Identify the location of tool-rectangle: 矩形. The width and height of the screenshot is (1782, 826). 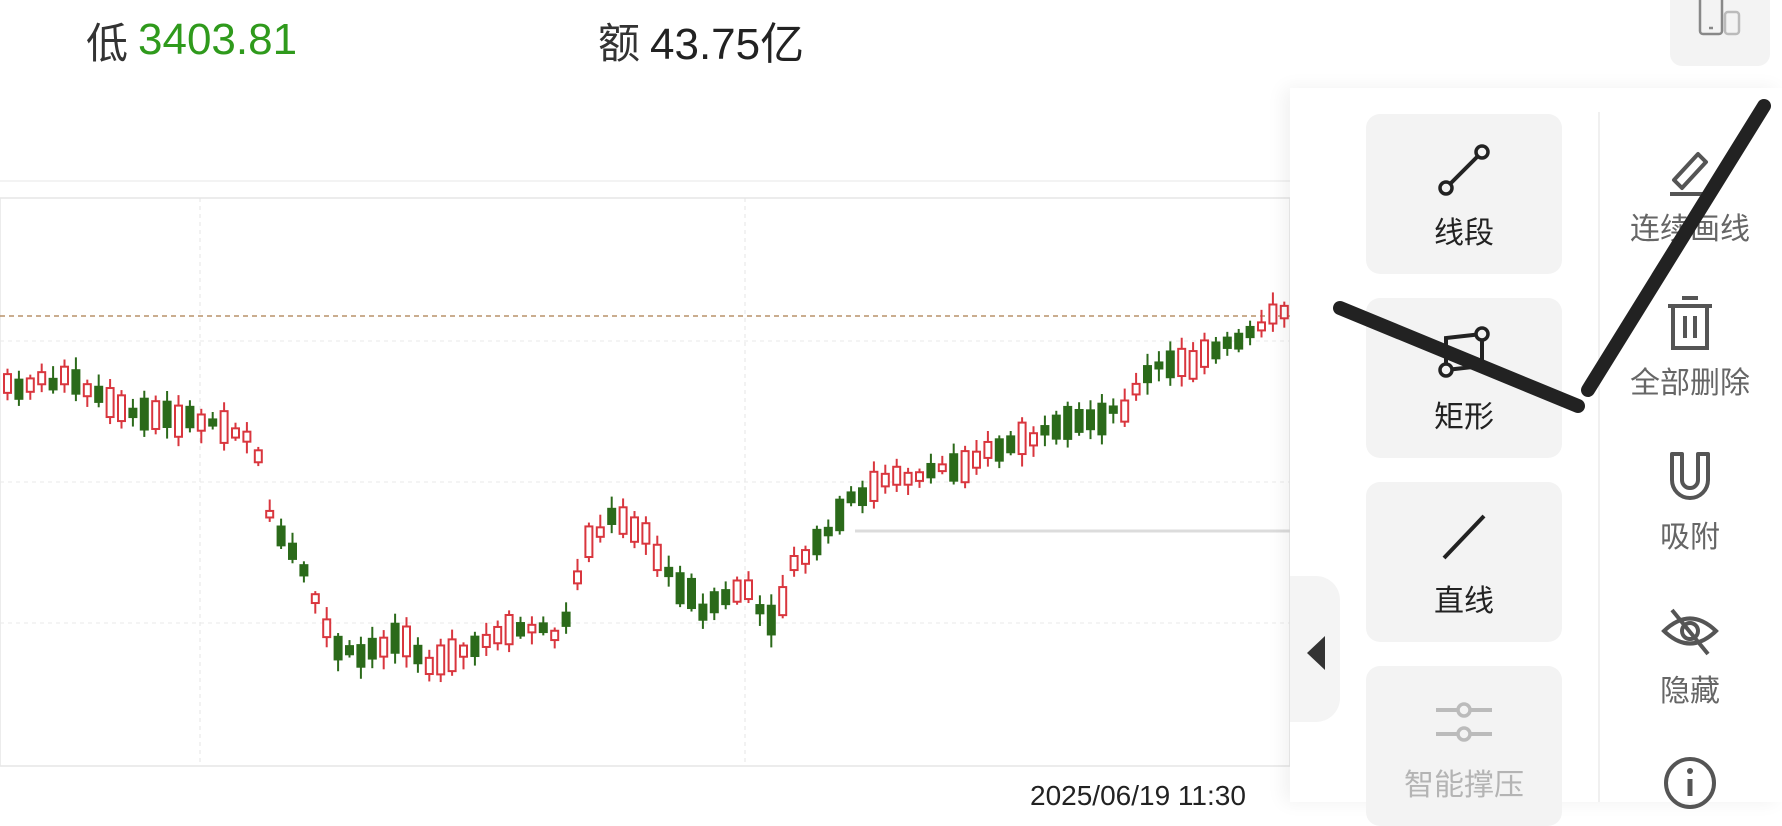
(1464, 378).